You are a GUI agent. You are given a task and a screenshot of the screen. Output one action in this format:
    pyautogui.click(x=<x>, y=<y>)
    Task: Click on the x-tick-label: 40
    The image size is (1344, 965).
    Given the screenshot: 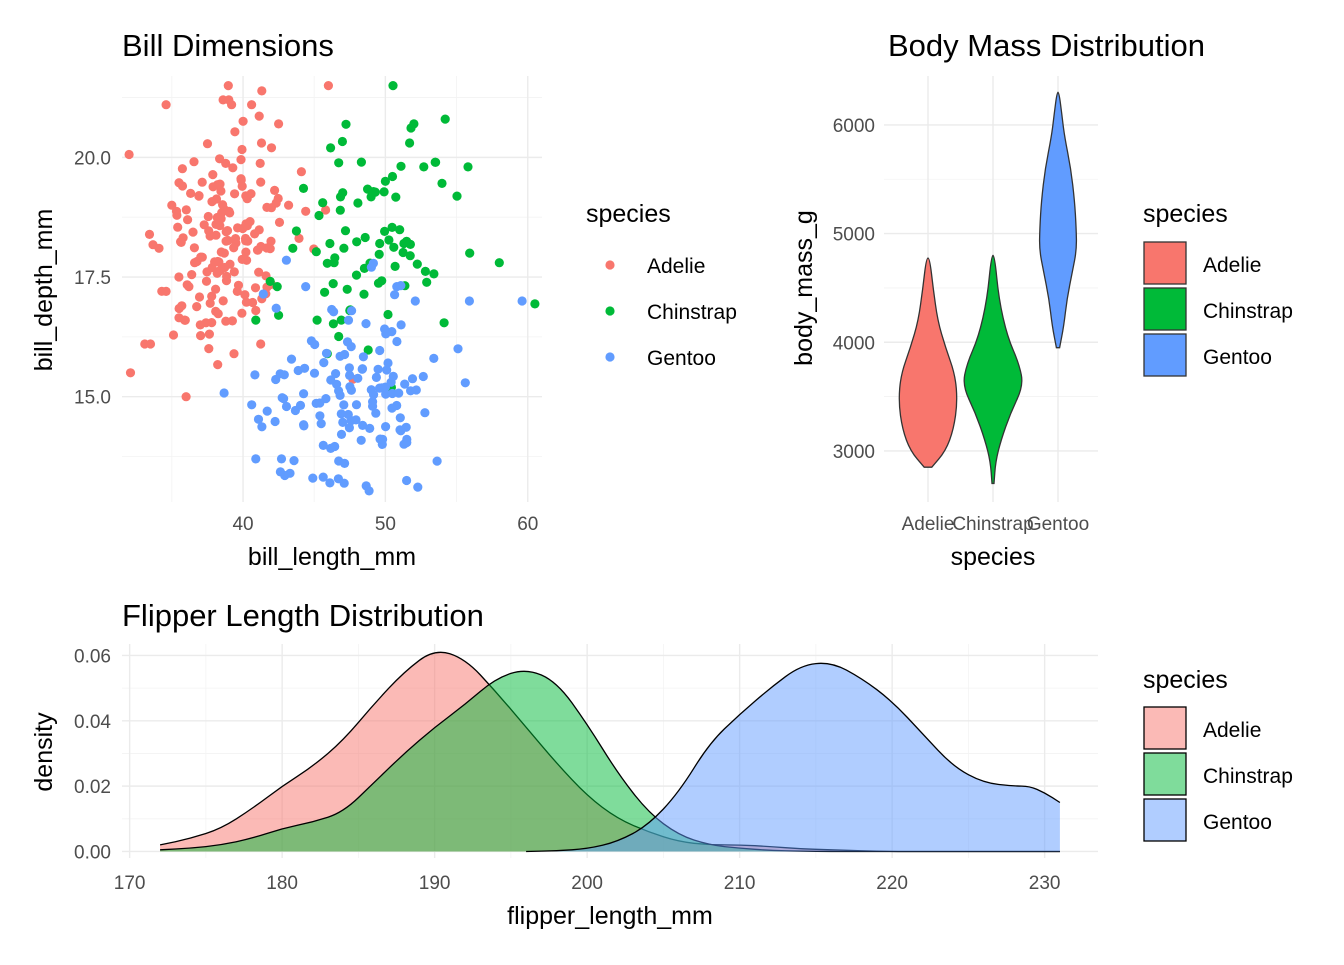 What is the action you would take?
    pyautogui.click(x=242, y=524)
    